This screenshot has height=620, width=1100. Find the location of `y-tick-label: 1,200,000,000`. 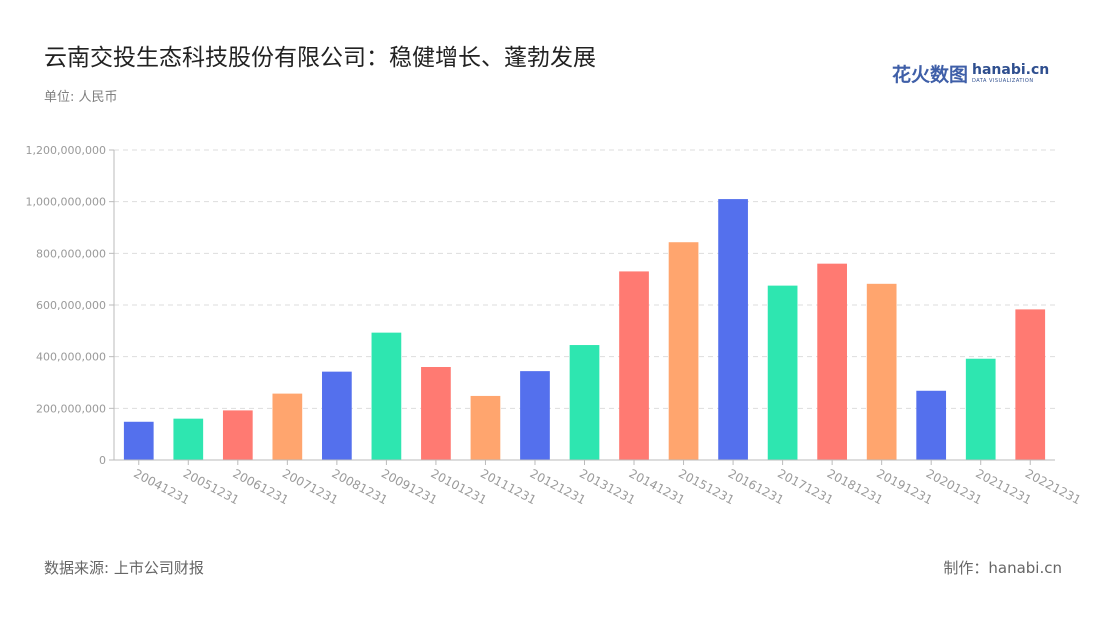

y-tick-label: 1,200,000,000 is located at coordinates (66, 150).